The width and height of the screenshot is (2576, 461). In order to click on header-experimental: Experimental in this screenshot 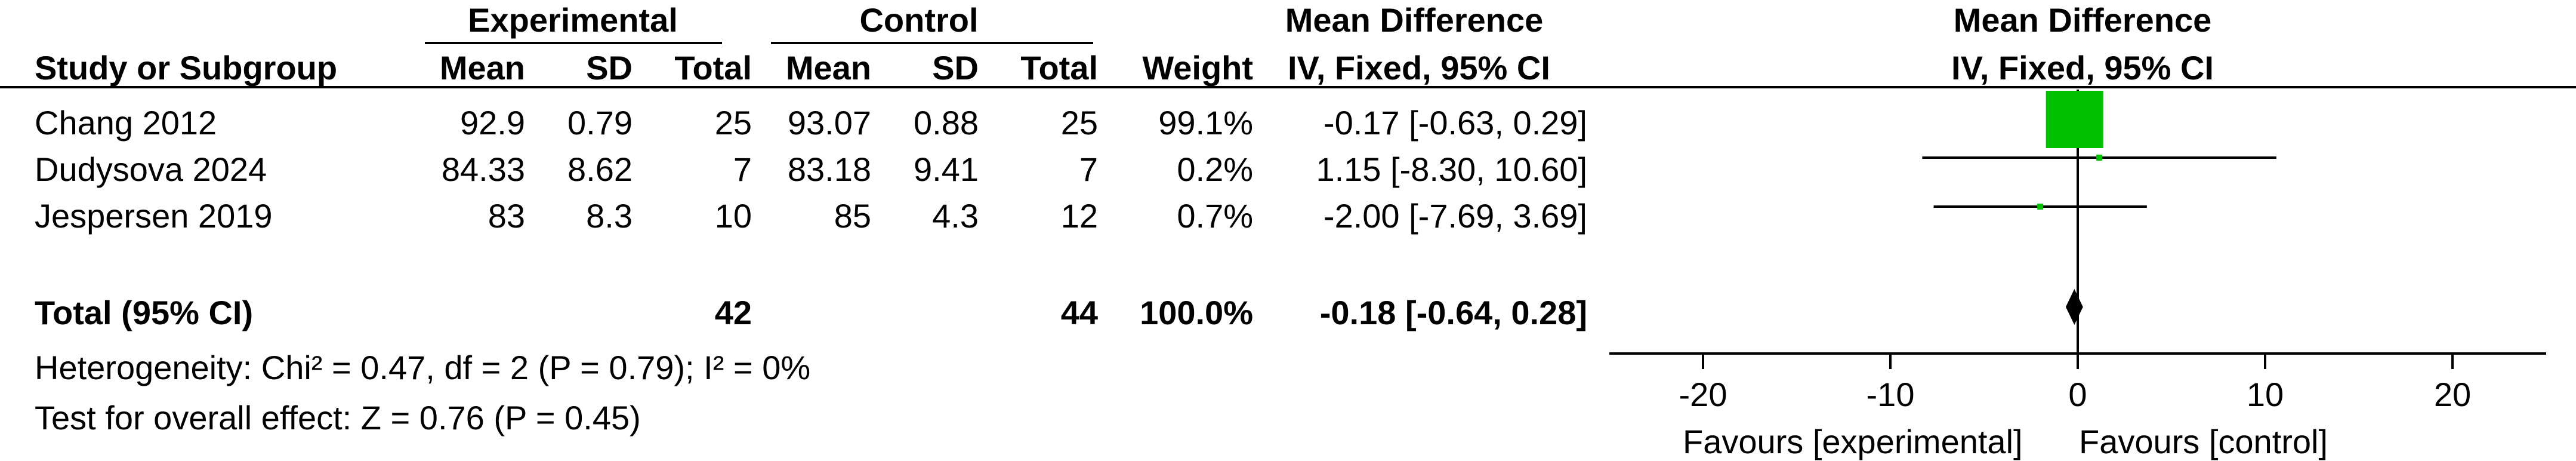, I will do `click(573, 20)`.